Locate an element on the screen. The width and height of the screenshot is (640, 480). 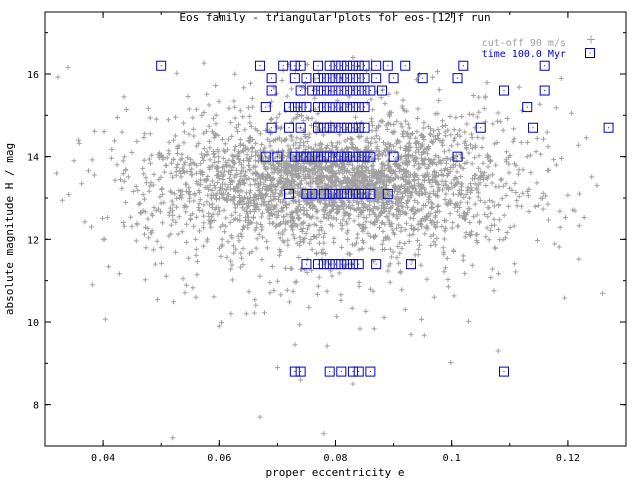
legend: cut-off 90 m/s time 100.0 Myr is located at coordinates (538, 47).